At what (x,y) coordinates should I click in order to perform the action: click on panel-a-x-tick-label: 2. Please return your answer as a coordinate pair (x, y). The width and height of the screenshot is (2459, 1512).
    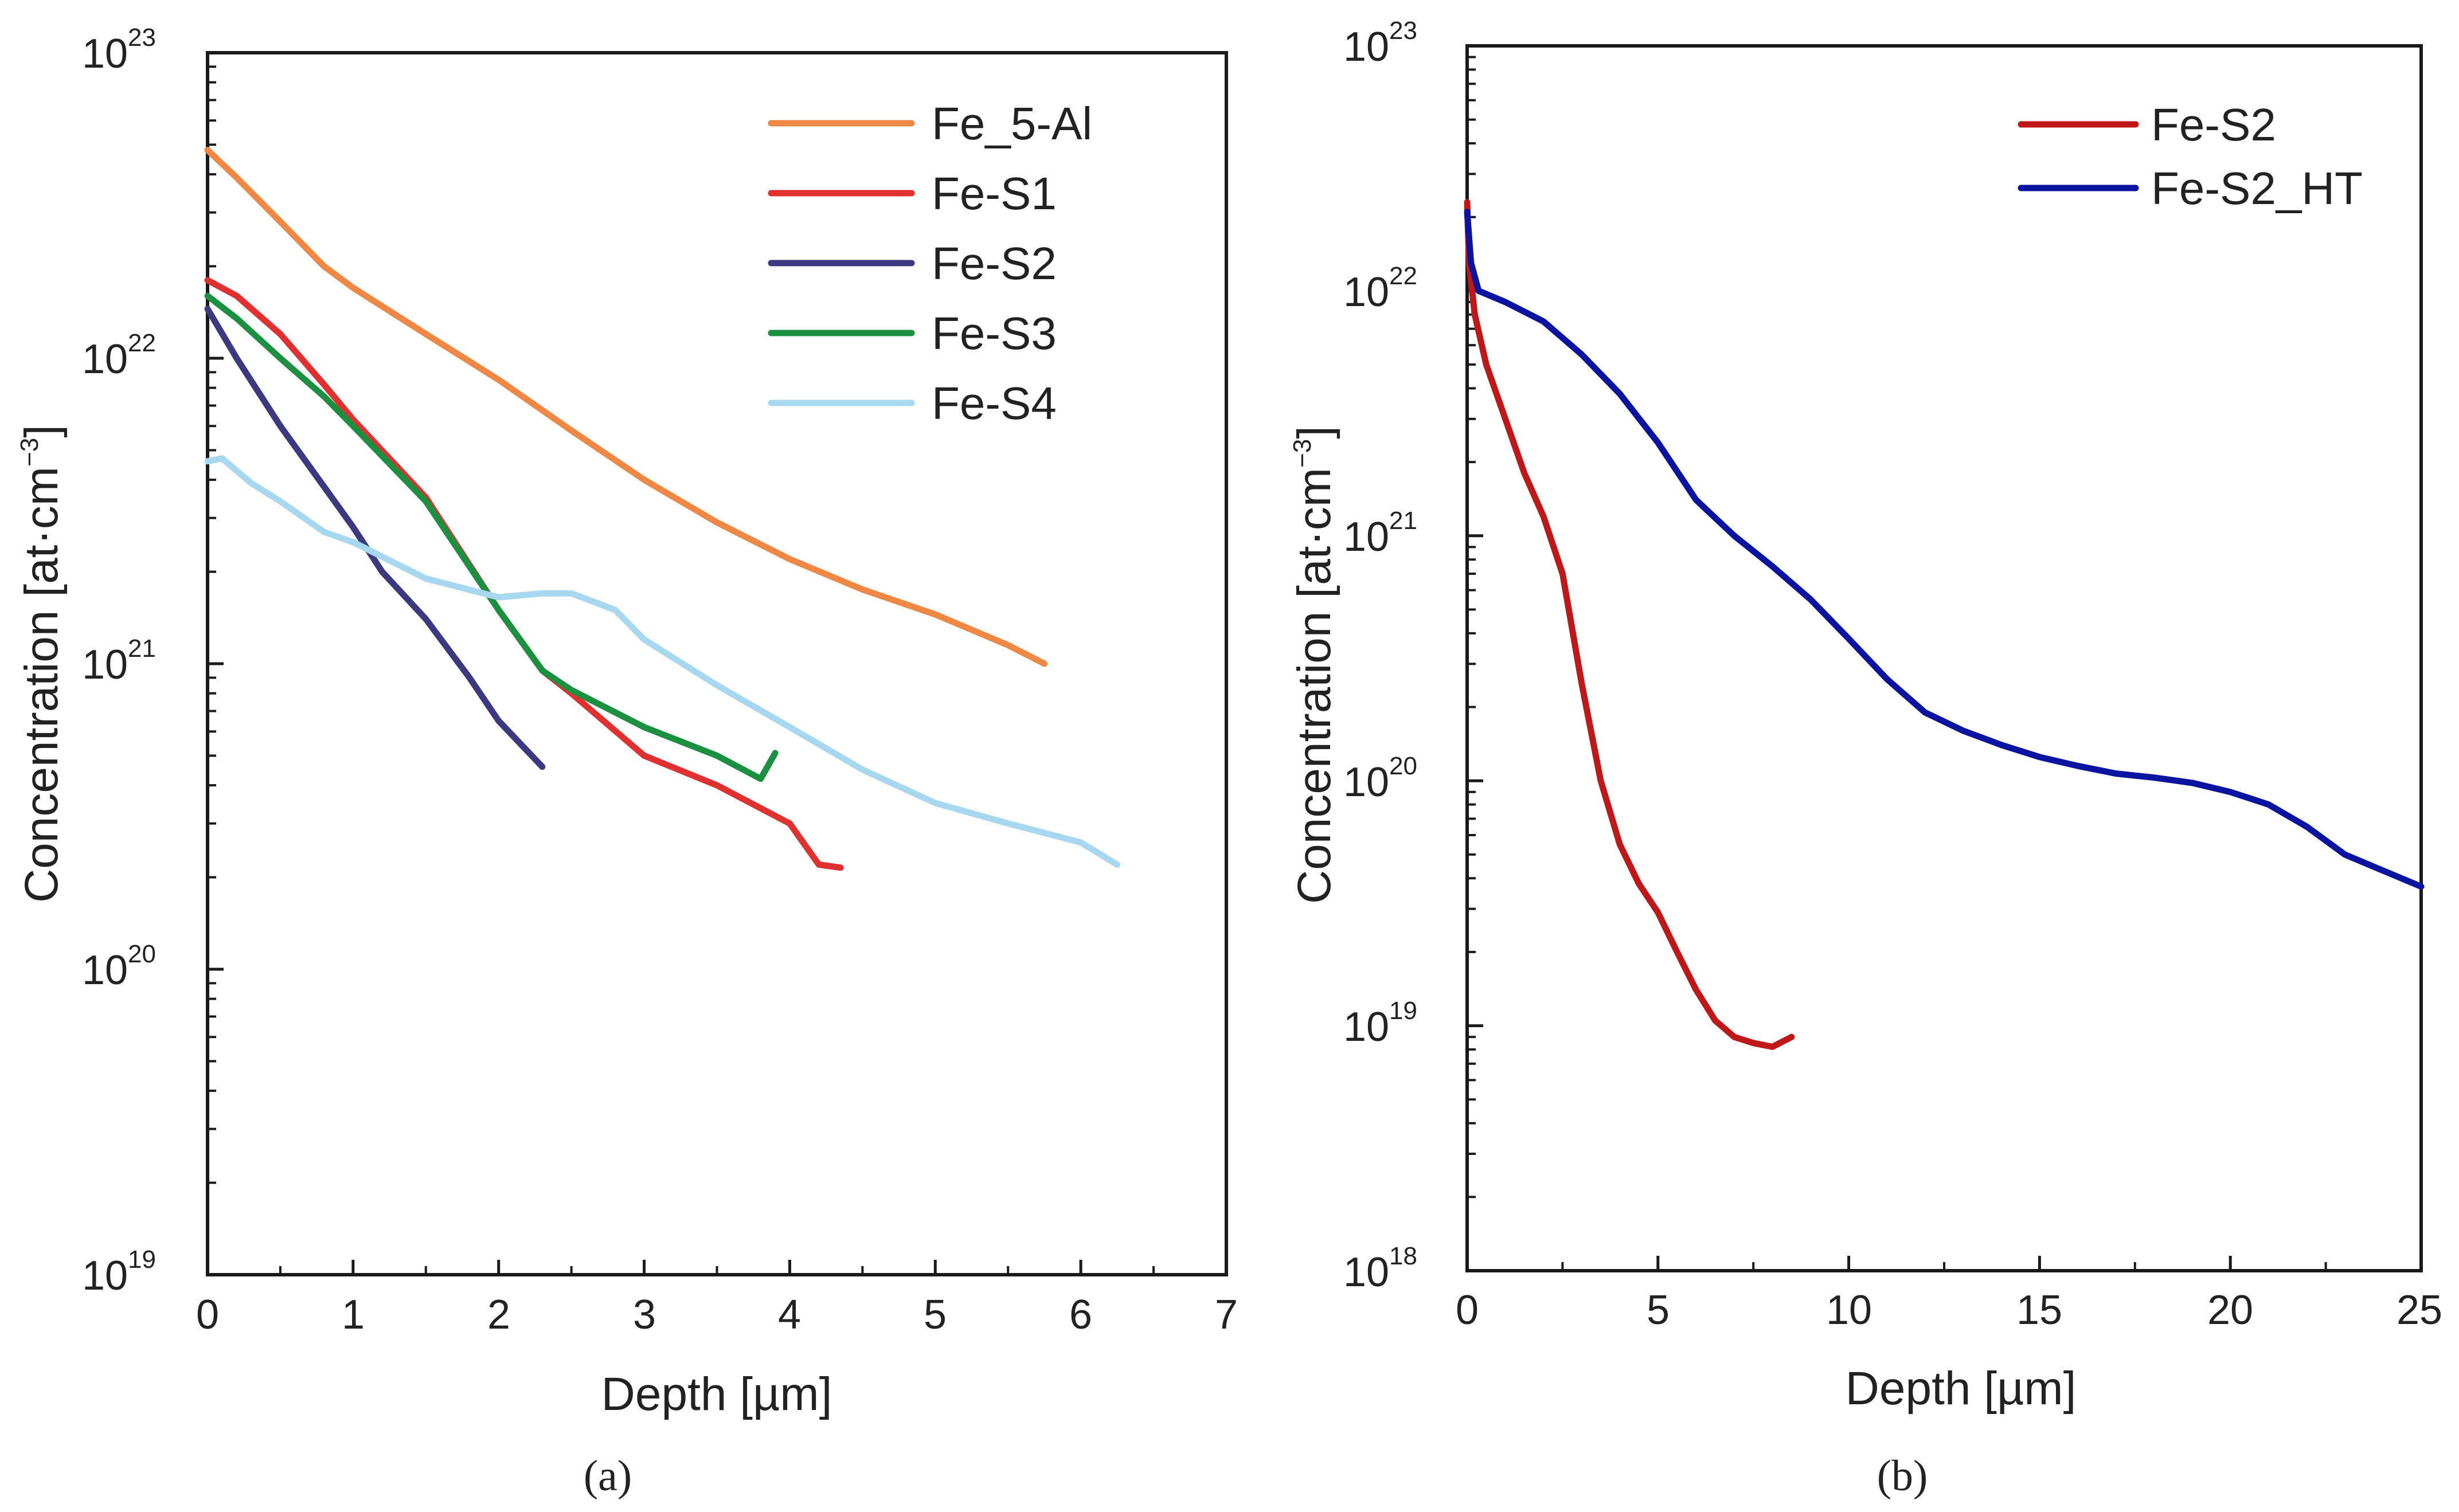
    Looking at the image, I should click on (498, 1315).